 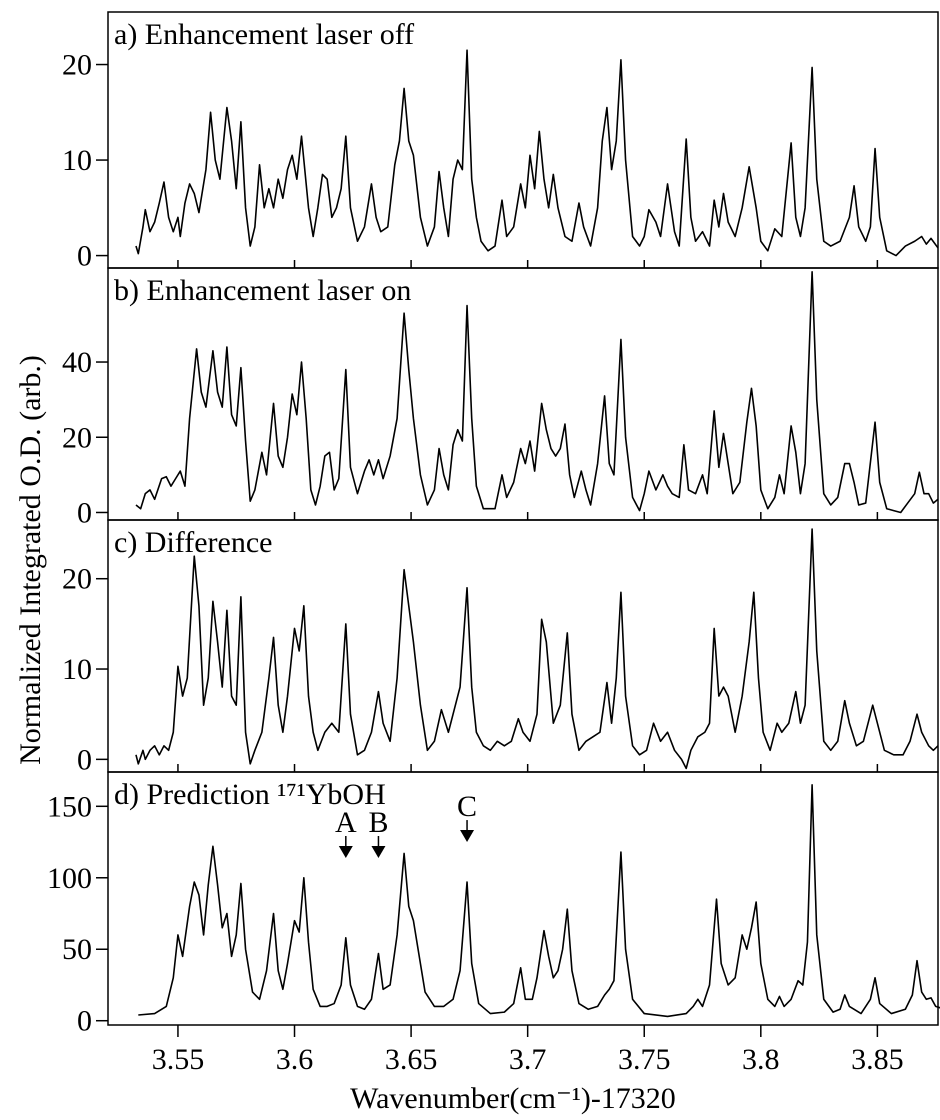 I want to click on x-tick-label: 3.75, so click(x=644, y=1059).